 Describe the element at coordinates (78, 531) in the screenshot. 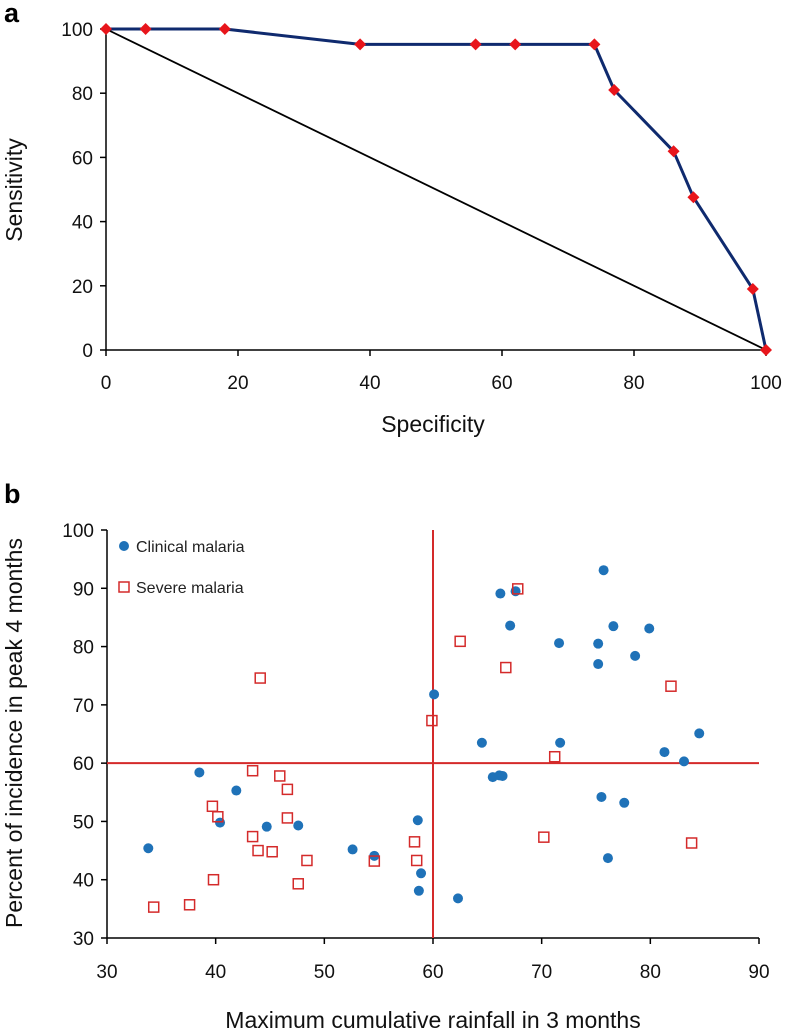

I see `panel-b-y-tick-label: 100` at that location.